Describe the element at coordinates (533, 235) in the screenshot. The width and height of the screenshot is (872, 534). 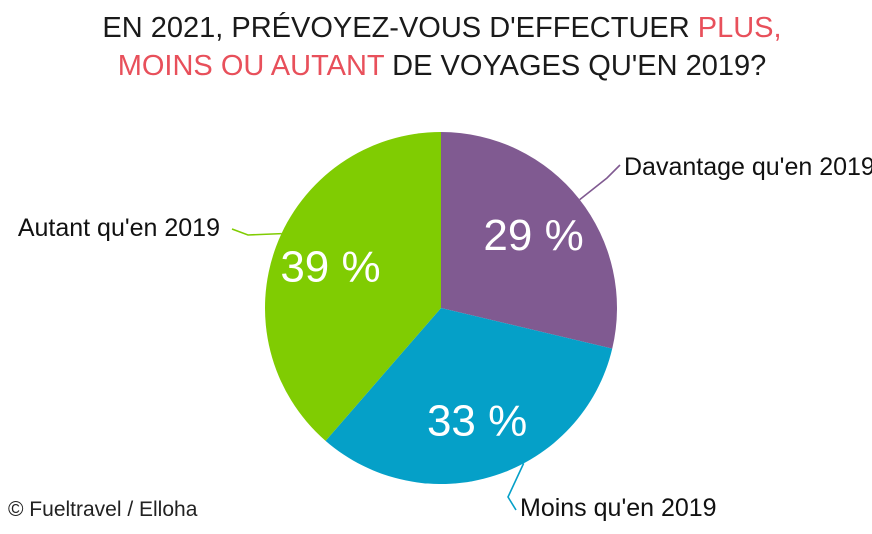
I see `pie-value-label: 29 %` at that location.